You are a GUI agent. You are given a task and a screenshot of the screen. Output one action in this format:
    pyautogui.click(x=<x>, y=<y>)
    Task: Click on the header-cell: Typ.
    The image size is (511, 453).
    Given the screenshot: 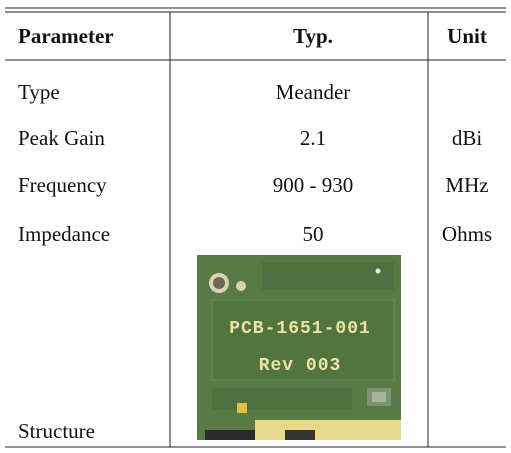 What is the action you would take?
    pyautogui.click(x=313, y=36)
    